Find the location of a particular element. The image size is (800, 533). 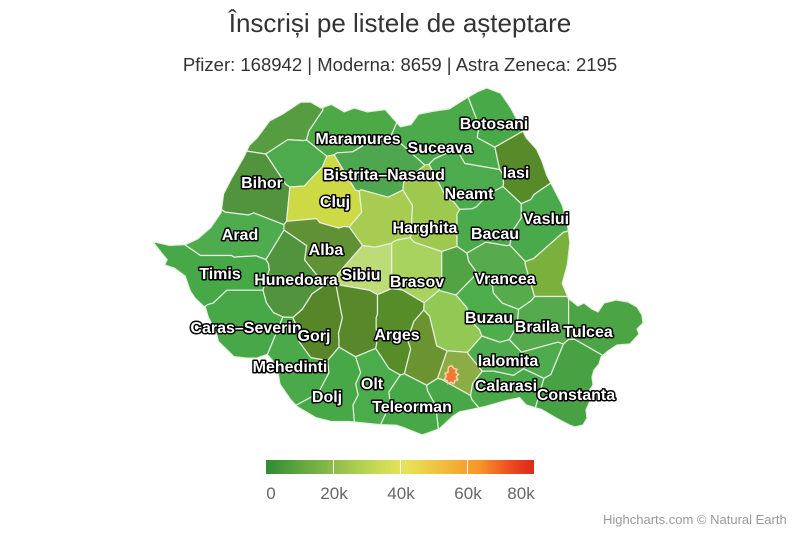

svg-text: Constanta is located at coordinates (576, 395).